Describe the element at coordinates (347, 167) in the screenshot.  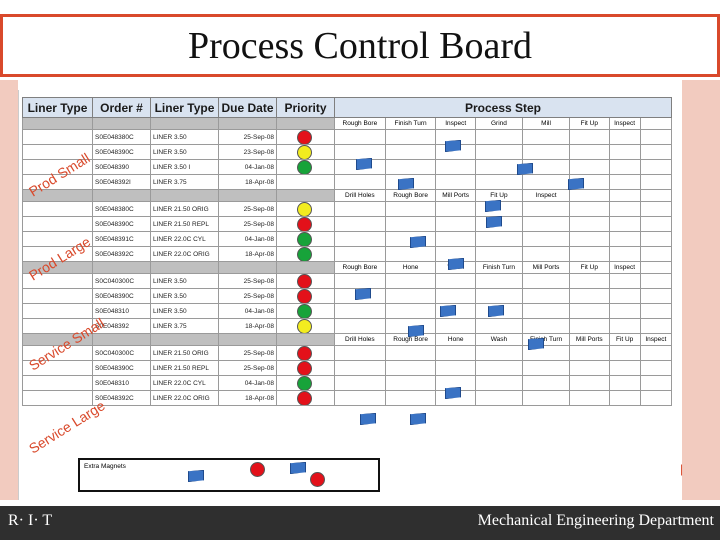
I see `table-row: S0E048390 LINER 3.50 I 04-Jan-08` at that location.